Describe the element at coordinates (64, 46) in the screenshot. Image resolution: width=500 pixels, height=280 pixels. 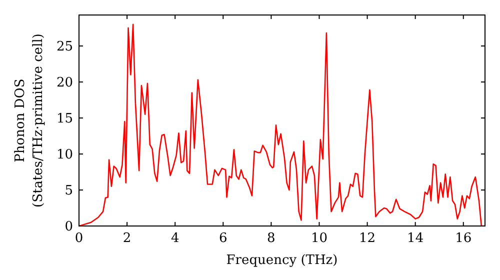
I see `y-tick-label: 25` at that location.